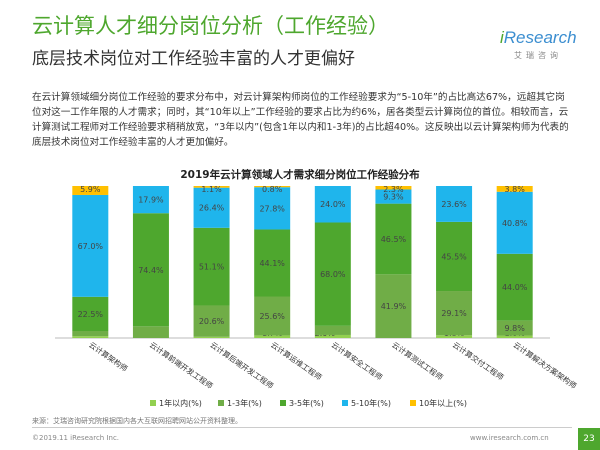 Image resolution: width=600 pixels, height=450 pixels. I want to click on data-label: 25.6%, so click(272, 316).